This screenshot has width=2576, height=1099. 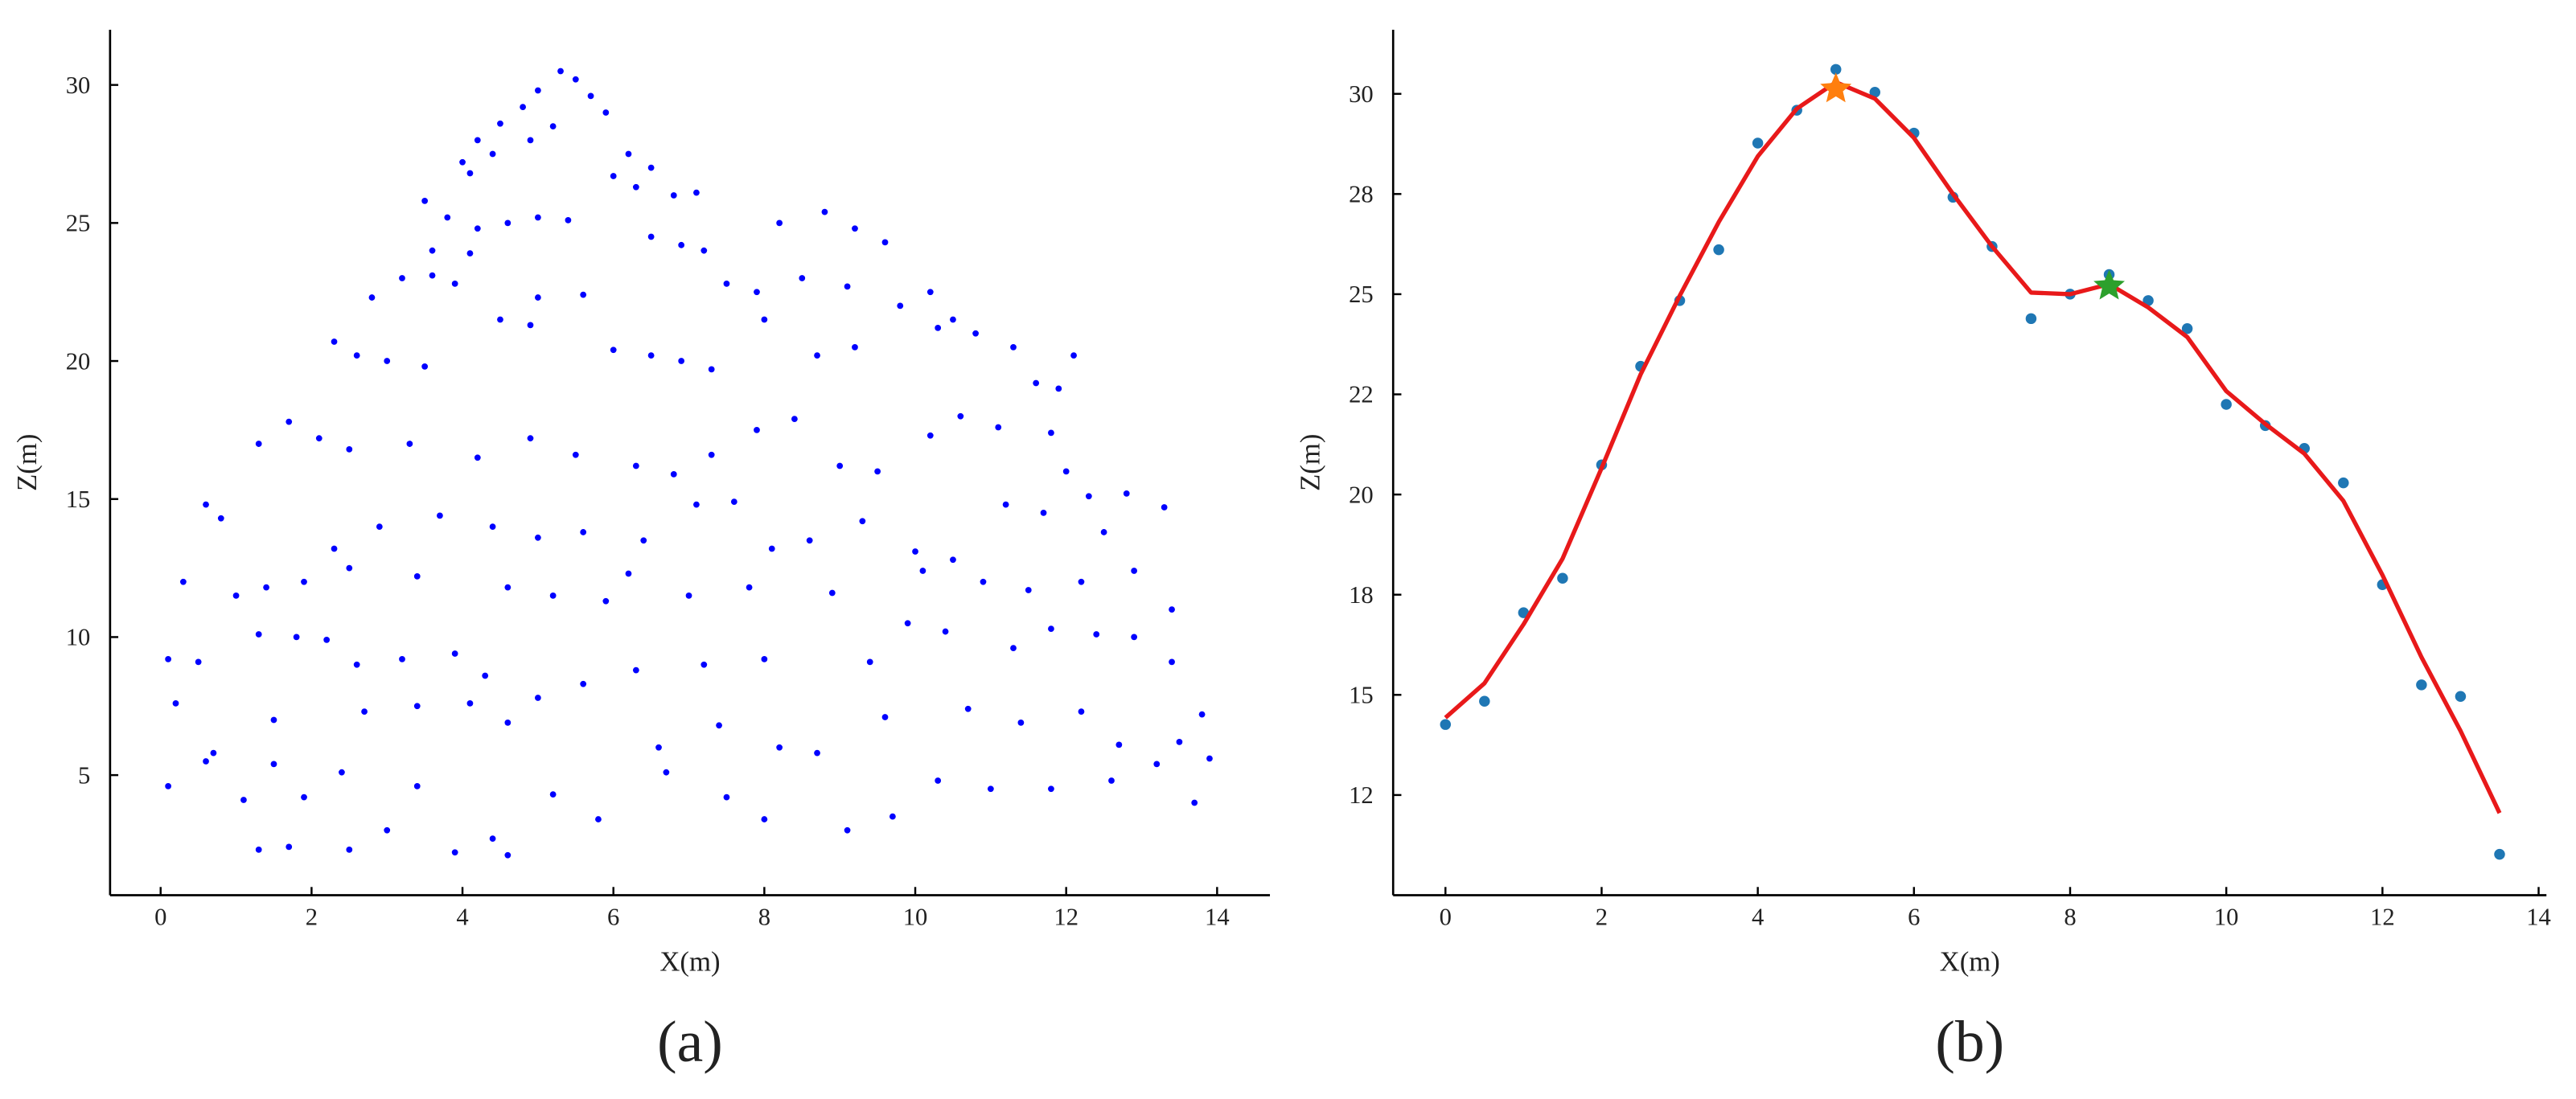 What do you see at coordinates (1361, 194) in the screenshot?
I see `y-tick-label: 28` at bounding box center [1361, 194].